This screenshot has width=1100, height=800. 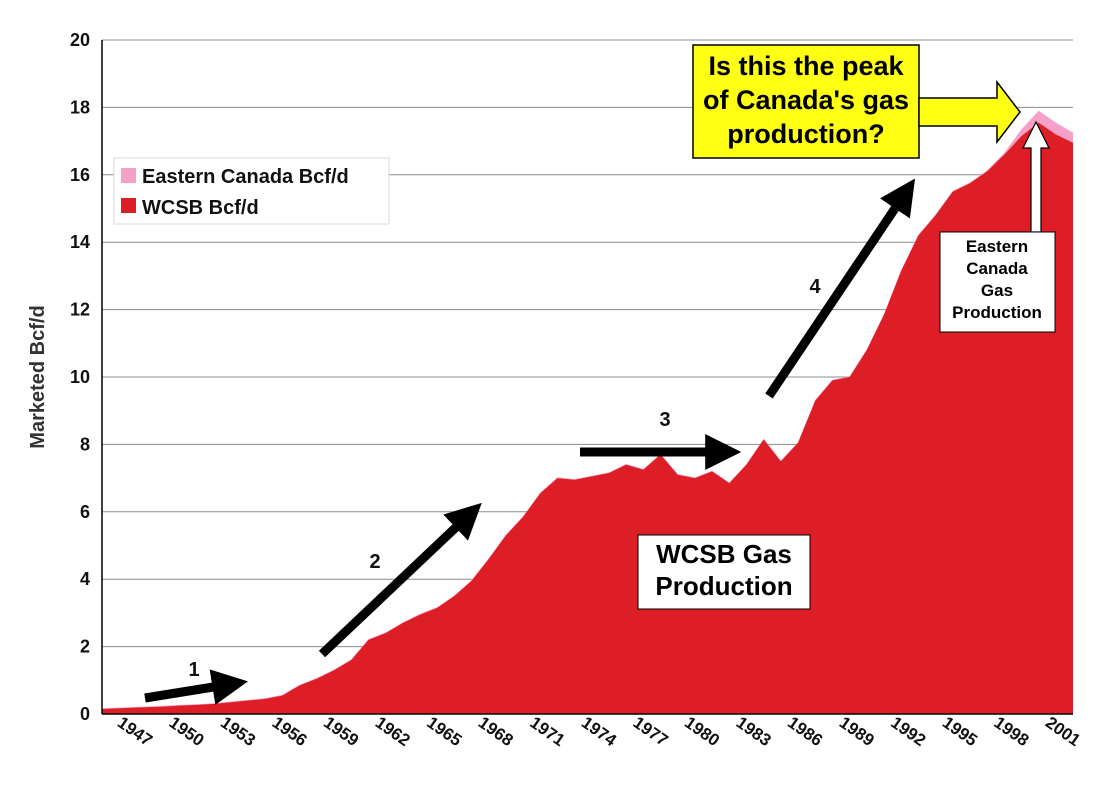 I want to click on trend-label-1: 1, so click(x=193, y=670).